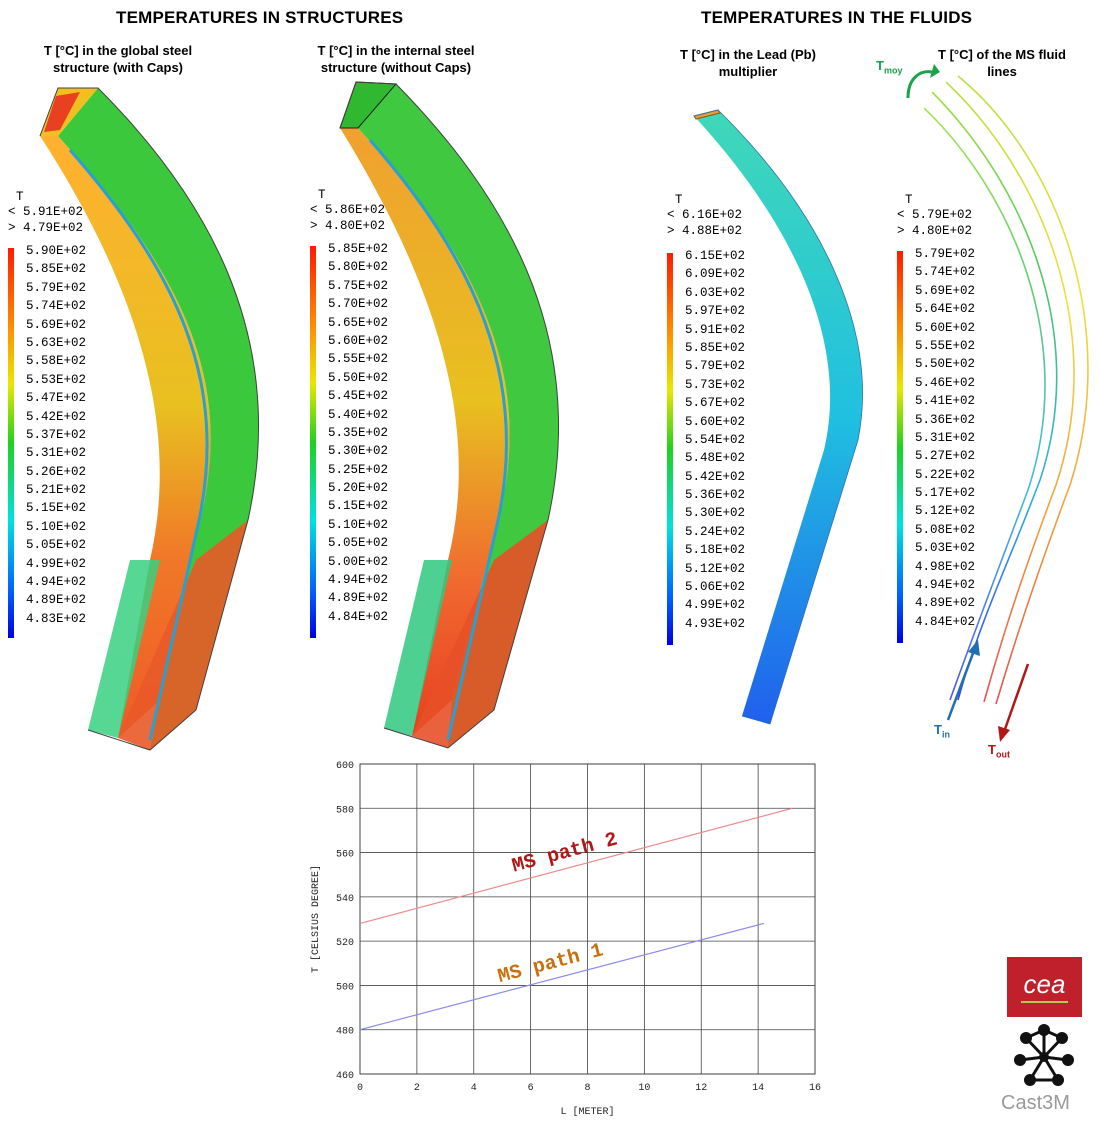  What do you see at coordinates (945, 401) in the screenshot?
I see `legend-tick-label: 5.41E+02` at bounding box center [945, 401].